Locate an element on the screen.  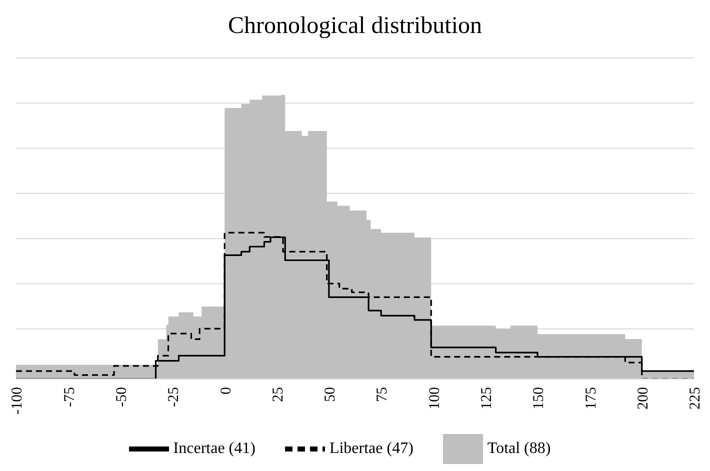
x-tick-label: -25 is located at coordinates (174, 397).